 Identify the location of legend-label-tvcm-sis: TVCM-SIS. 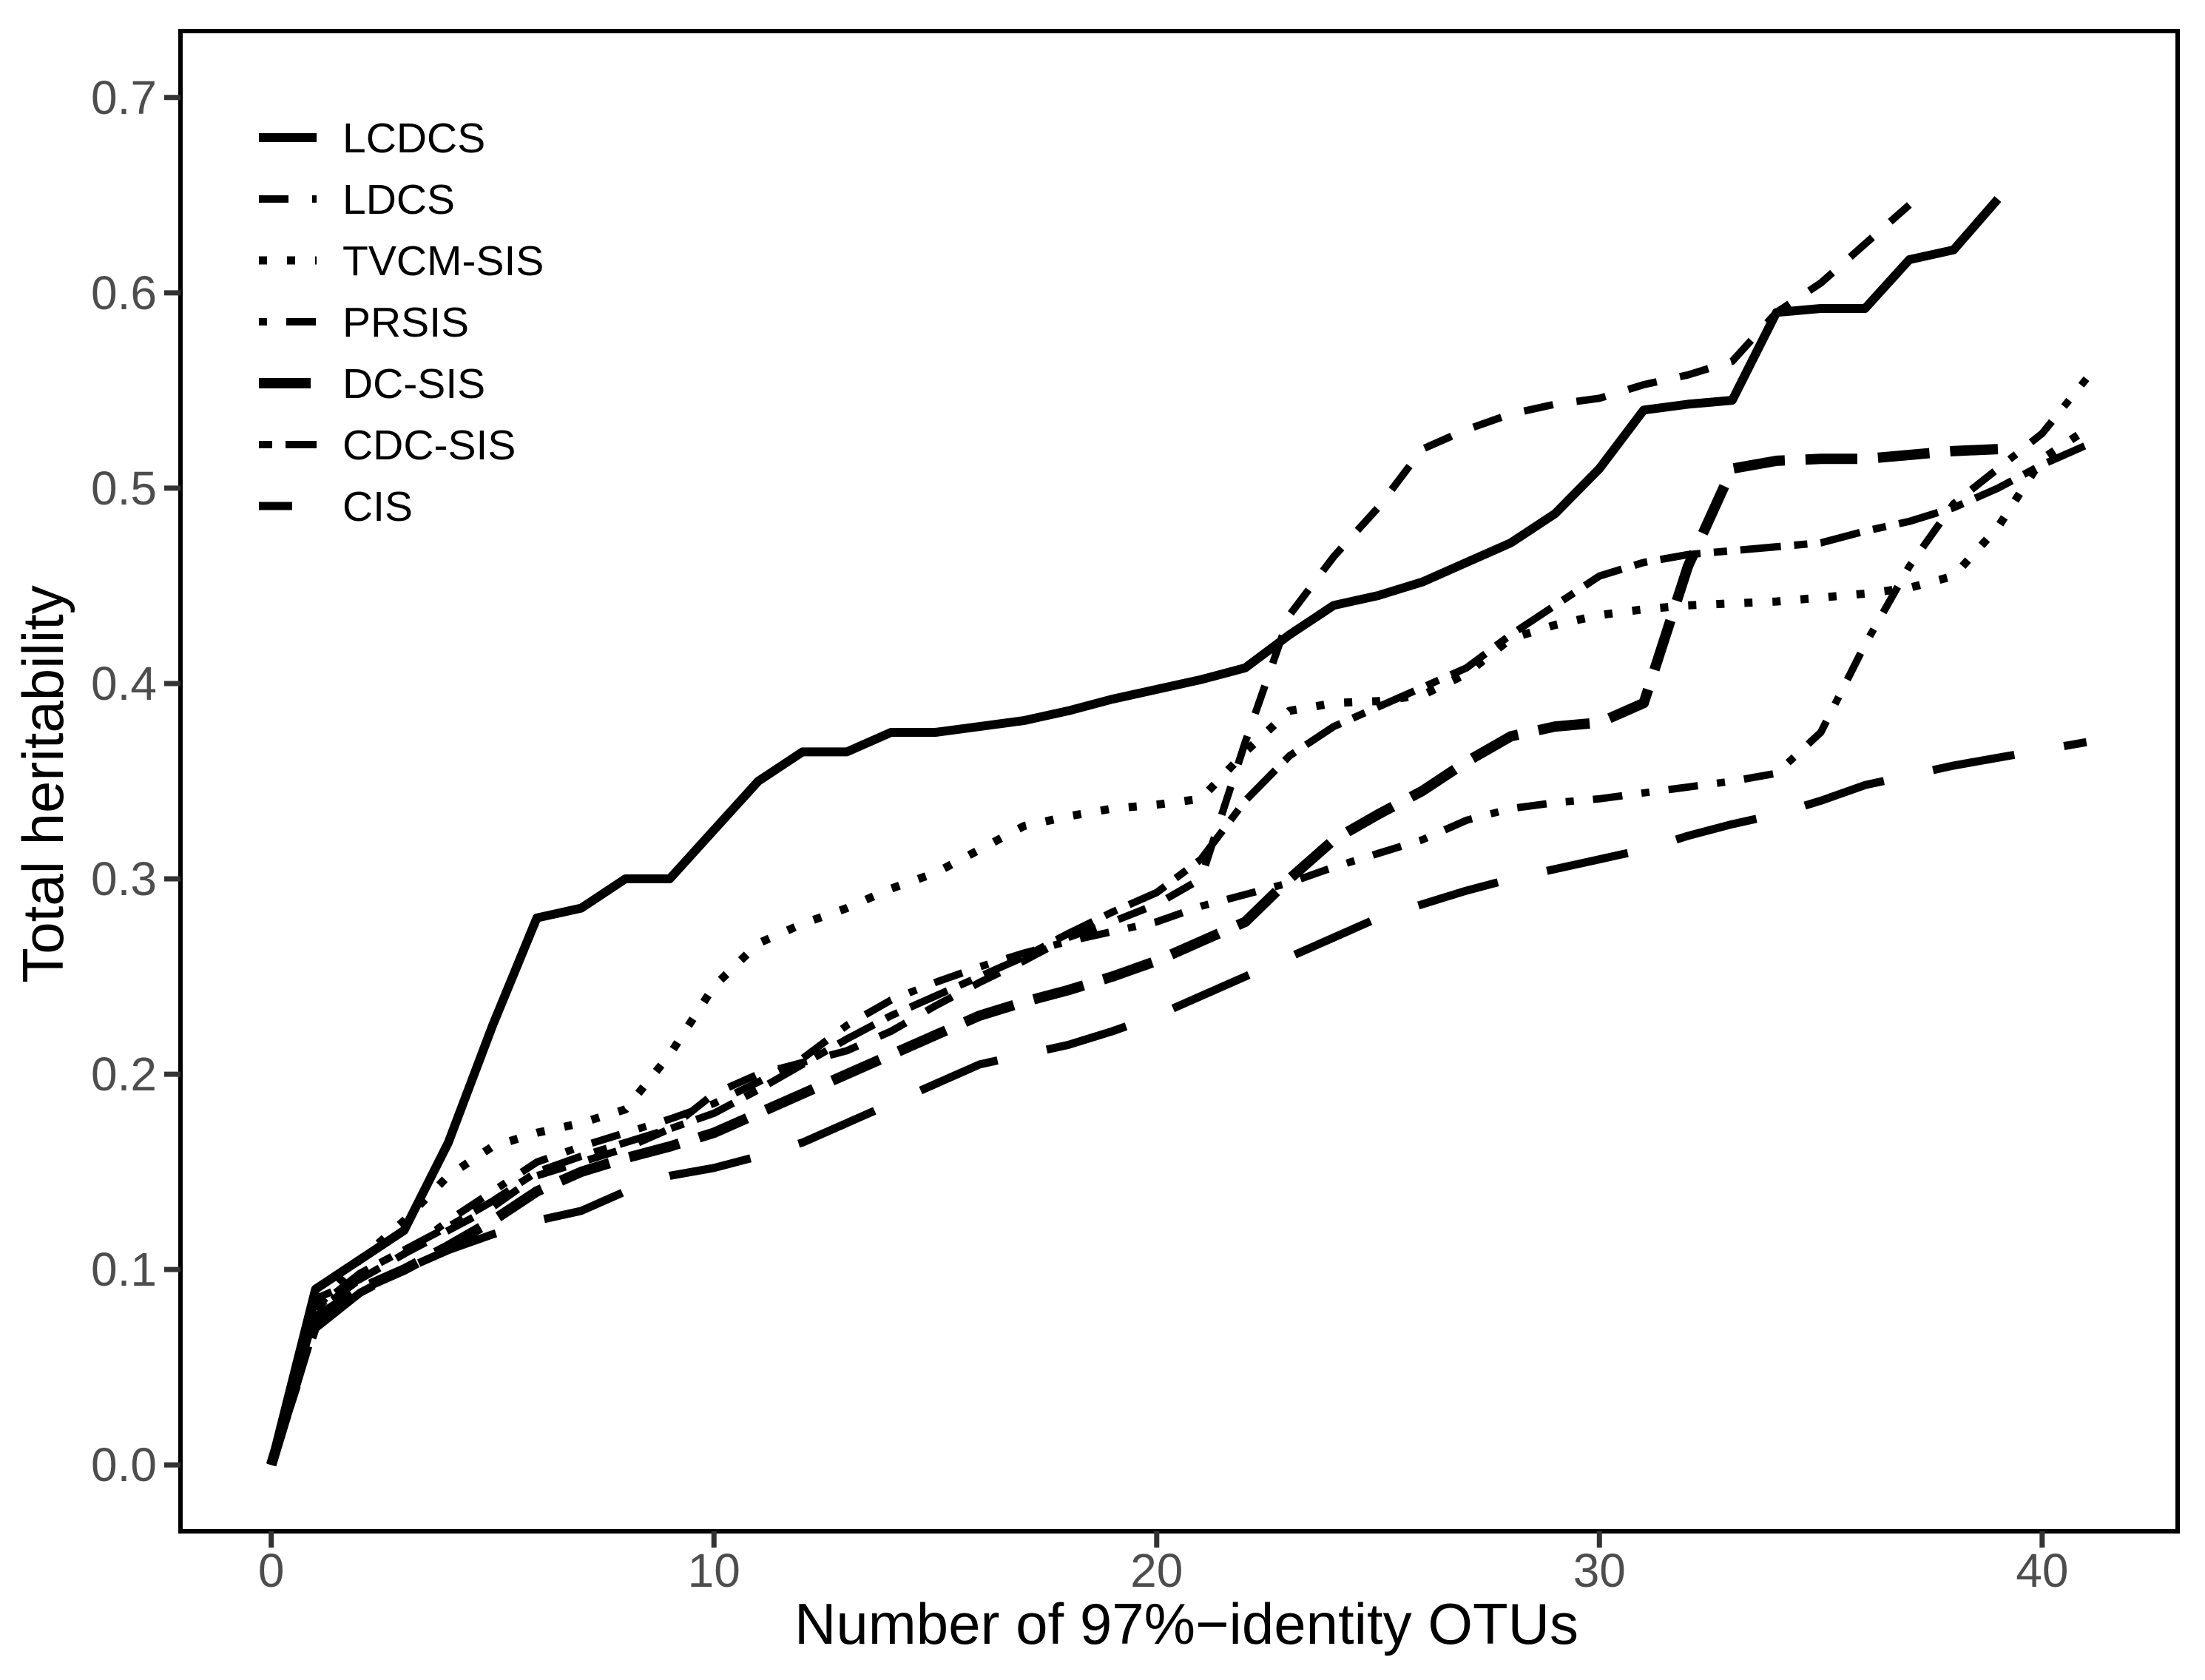
(443, 261).